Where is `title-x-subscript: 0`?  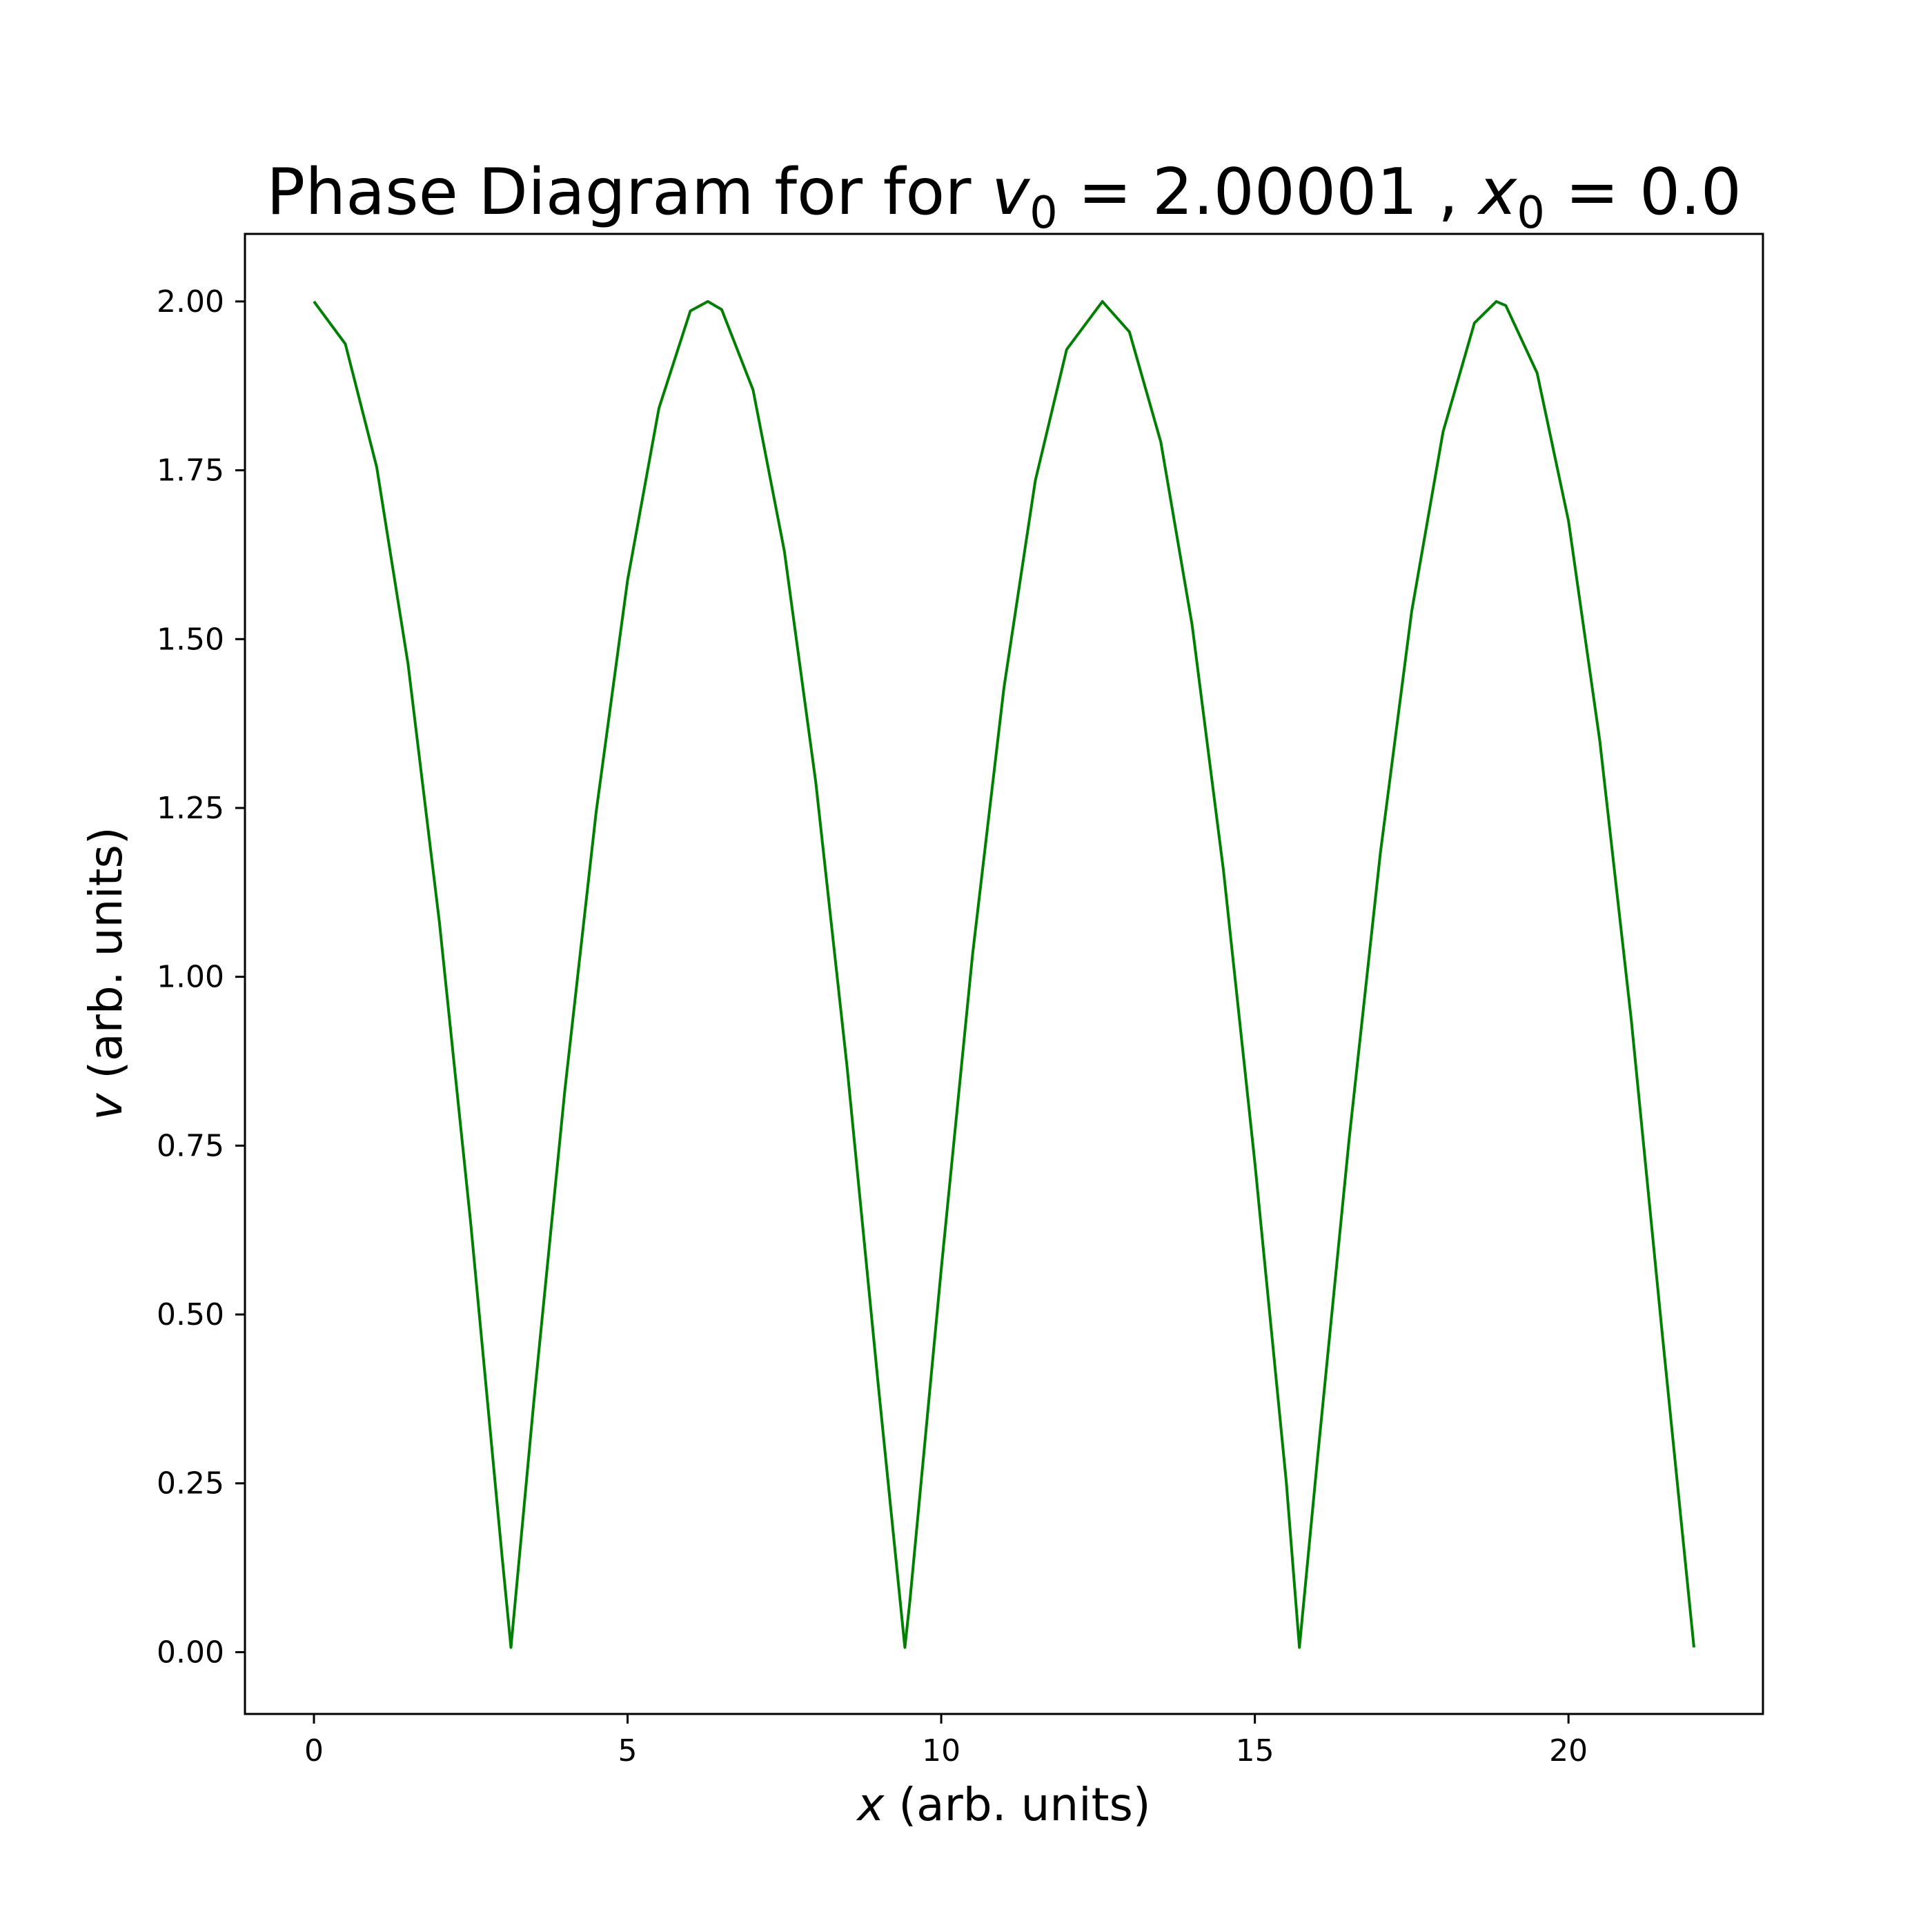 title-x-subscript: 0 is located at coordinates (1531, 213).